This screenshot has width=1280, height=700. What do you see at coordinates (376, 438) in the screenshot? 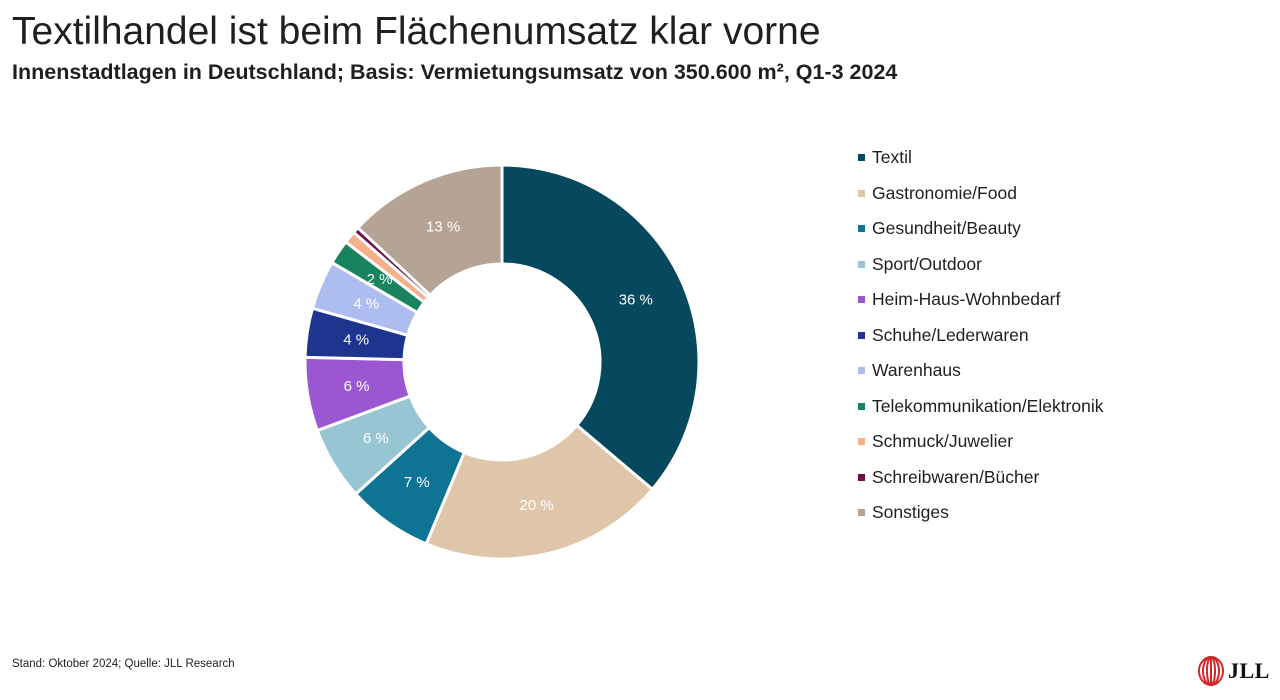
I see `data-label-sport-outdoor: 6 %` at bounding box center [376, 438].